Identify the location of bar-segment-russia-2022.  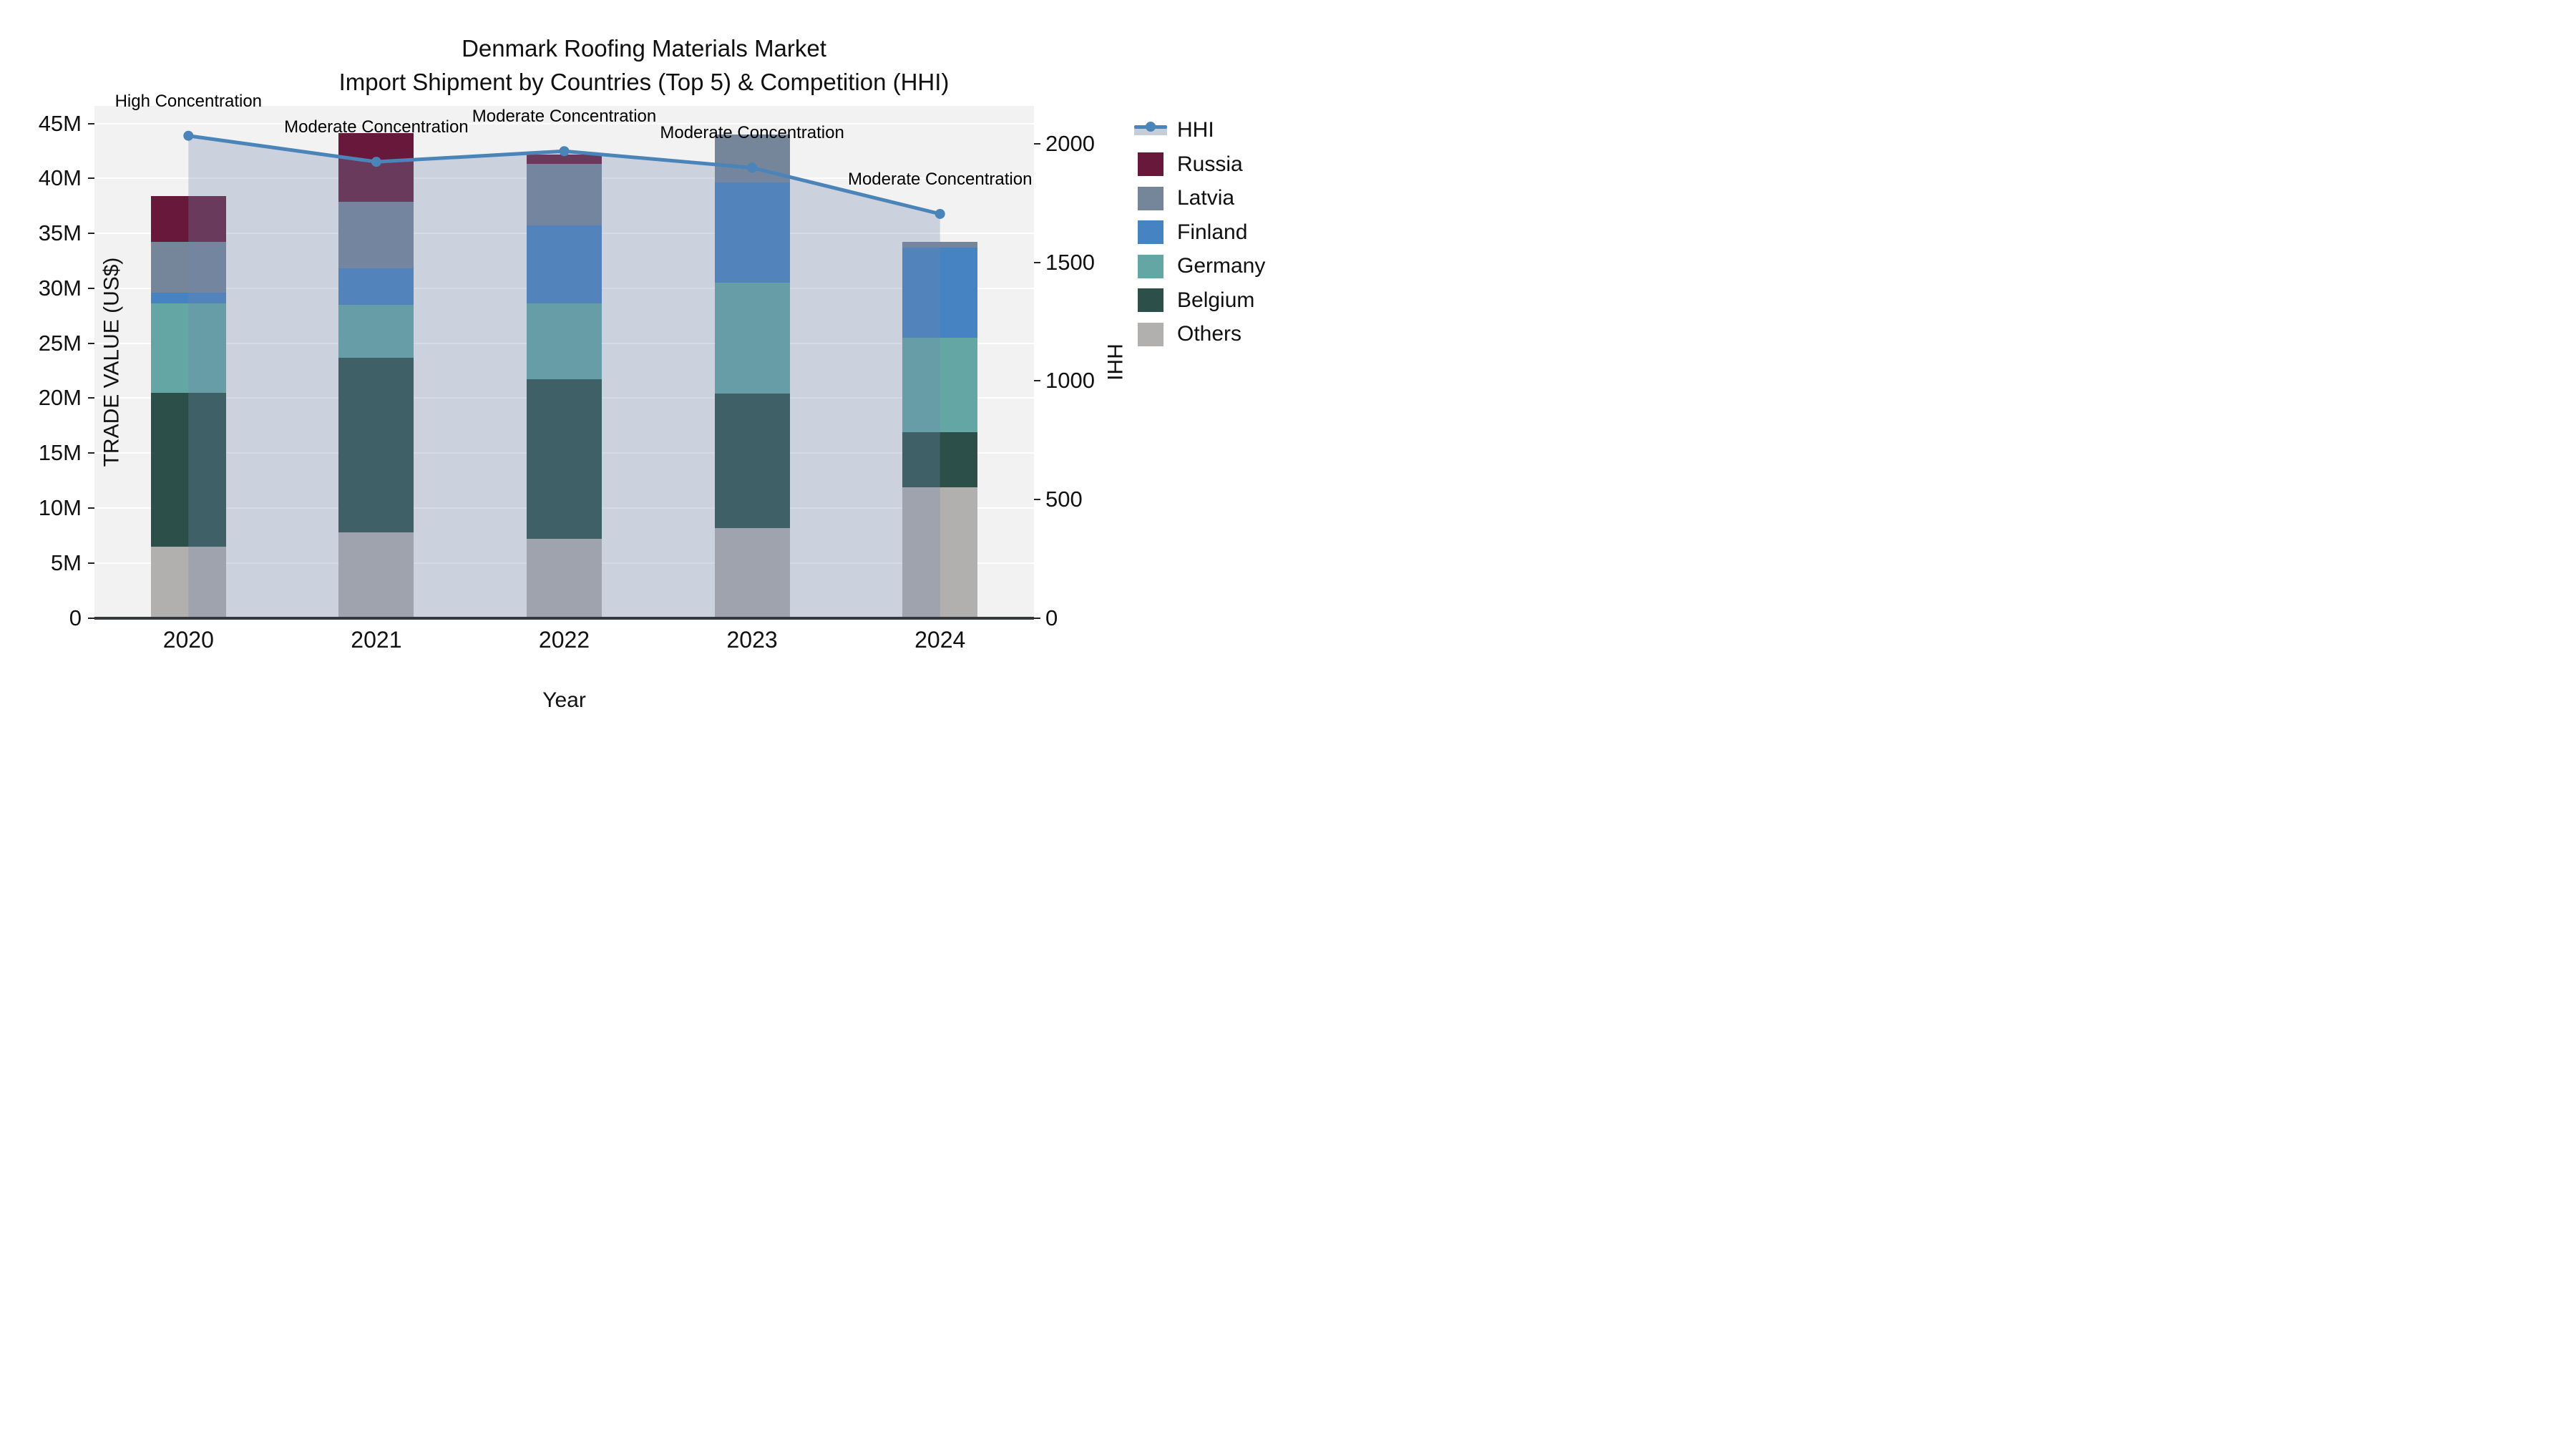
(564, 159).